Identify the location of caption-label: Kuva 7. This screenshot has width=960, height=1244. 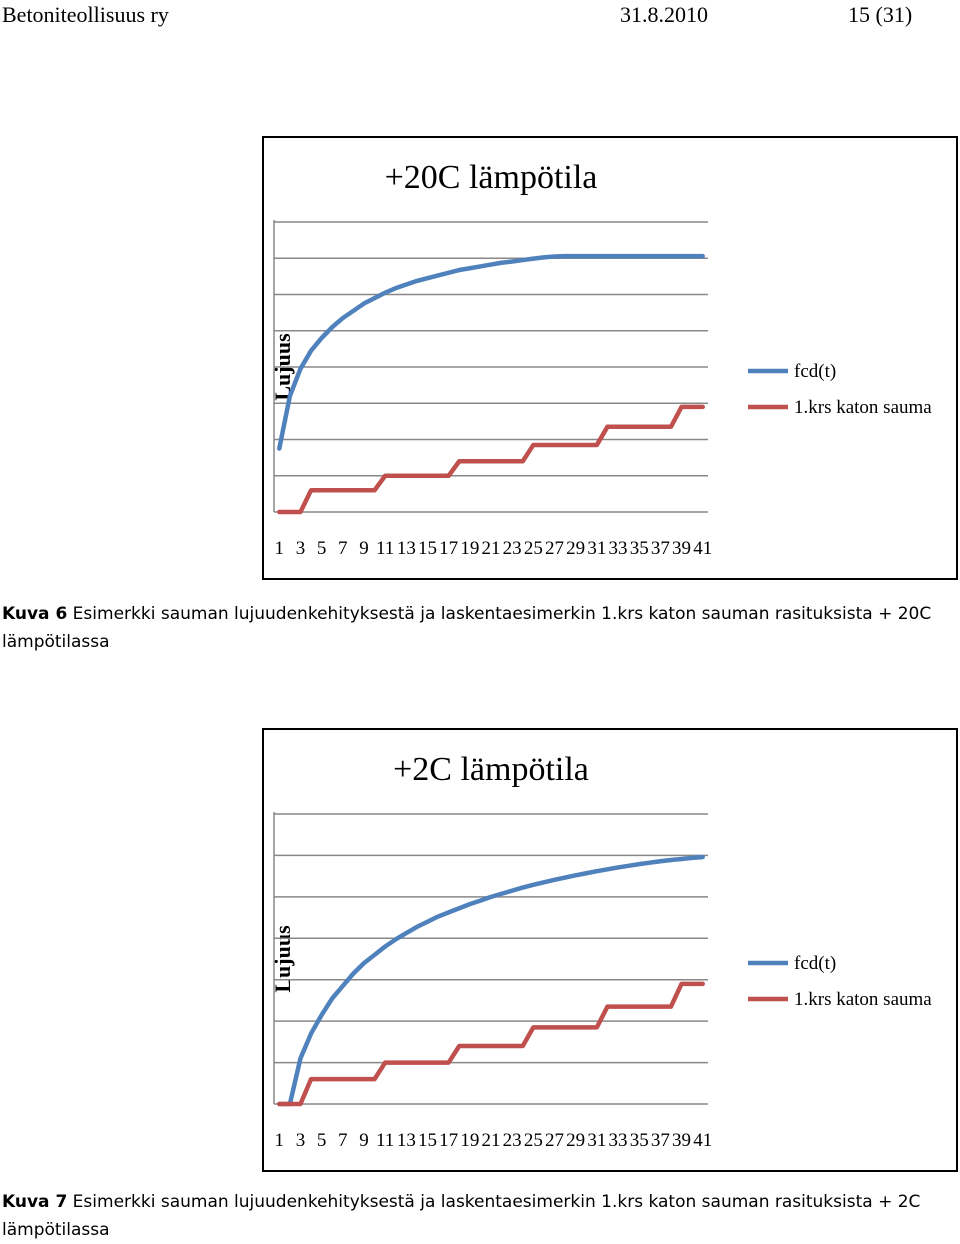
(34, 1202).